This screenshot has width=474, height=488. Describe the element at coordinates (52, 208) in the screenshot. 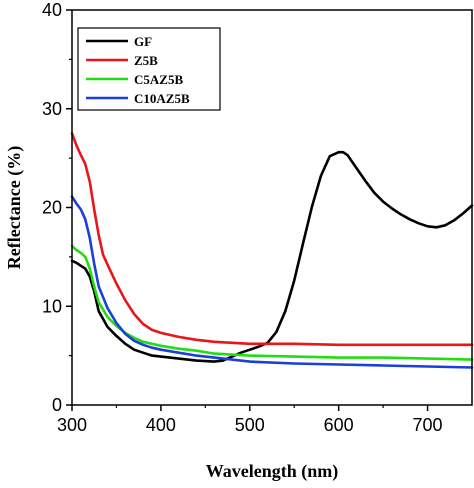

I see `y-tick-label: 20` at that location.